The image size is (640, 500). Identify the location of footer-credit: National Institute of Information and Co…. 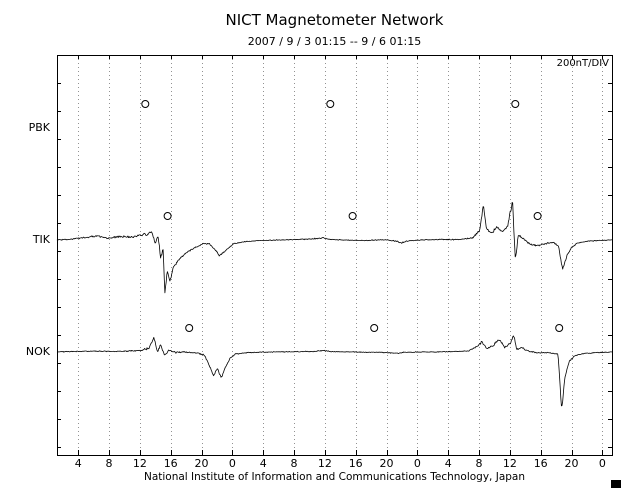
(334, 477).